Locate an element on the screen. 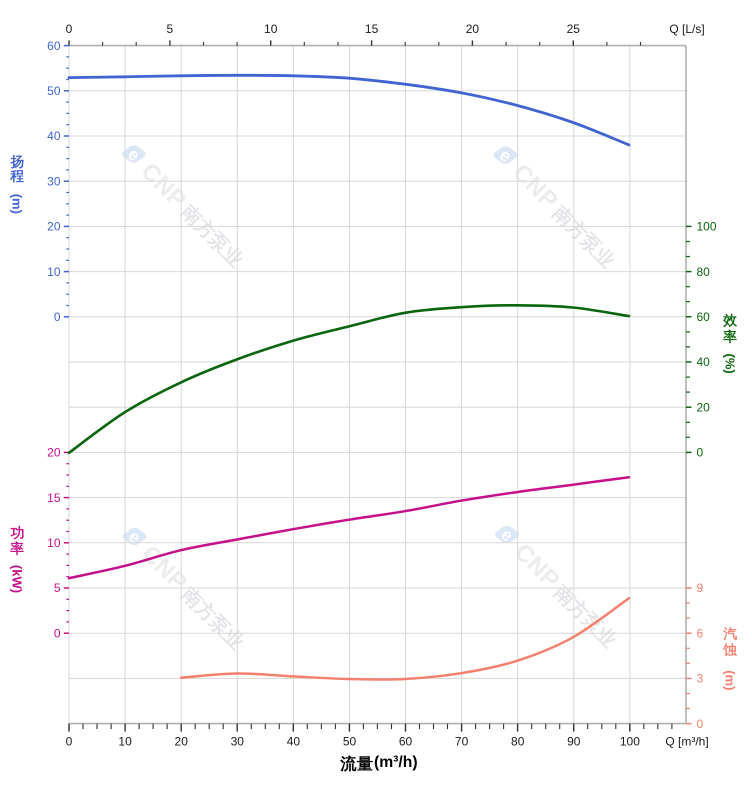 This screenshot has height=797, width=752. svg-text: 6 is located at coordinates (700, 633).